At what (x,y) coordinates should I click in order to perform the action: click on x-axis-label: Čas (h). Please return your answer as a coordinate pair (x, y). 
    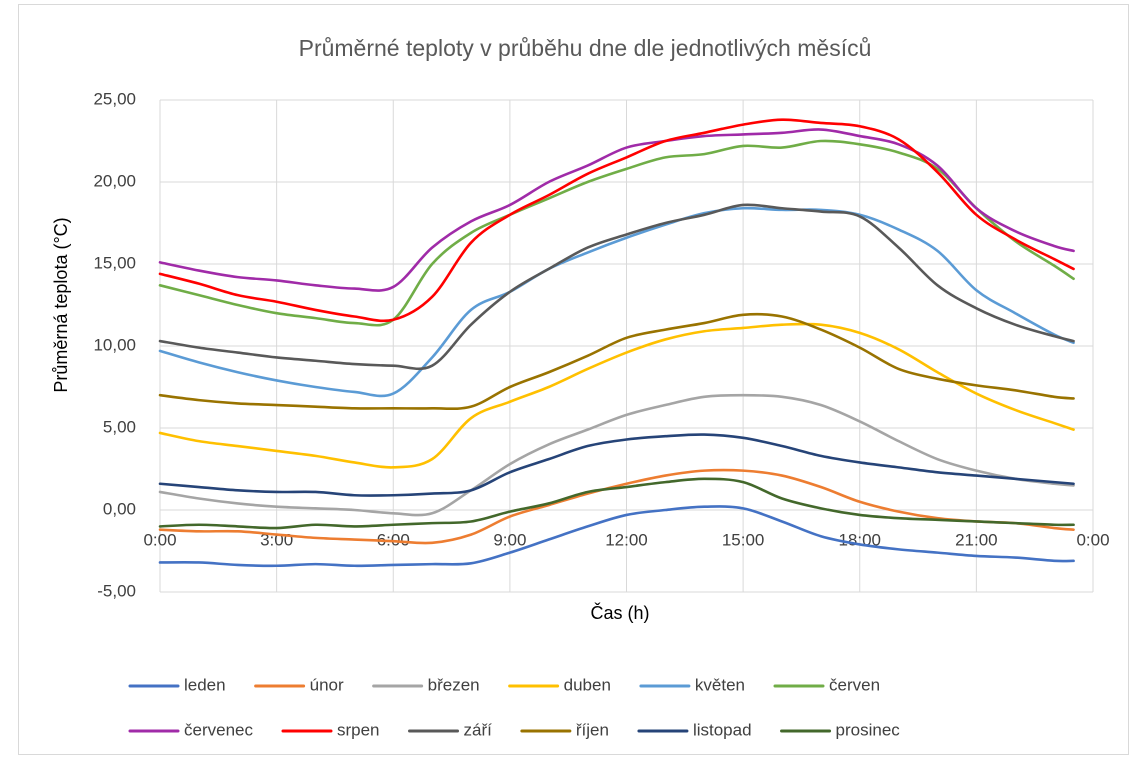
    Looking at the image, I should click on (619, 612).